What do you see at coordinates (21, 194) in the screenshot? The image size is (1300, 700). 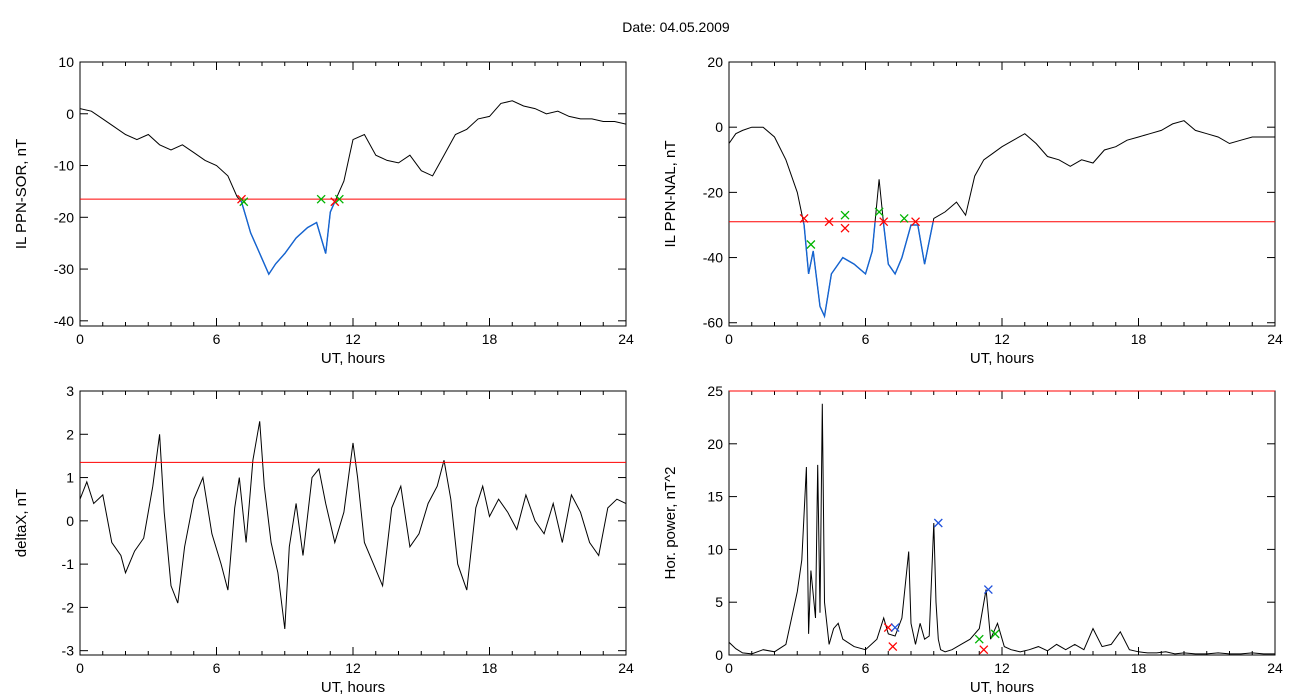 I see `y-axis-label: IL PPN-SOR, nT` at bounding box center [21, 194].